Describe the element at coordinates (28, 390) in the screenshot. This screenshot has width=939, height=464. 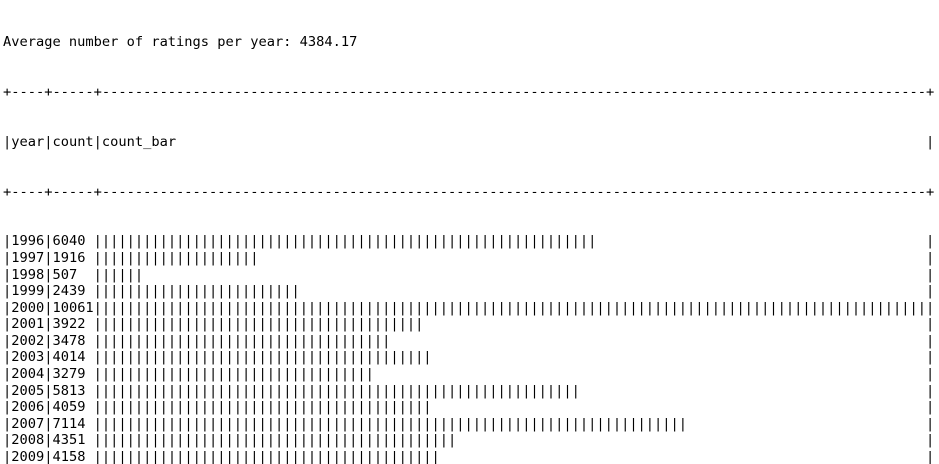
I see `row-year: 2005` at that location.